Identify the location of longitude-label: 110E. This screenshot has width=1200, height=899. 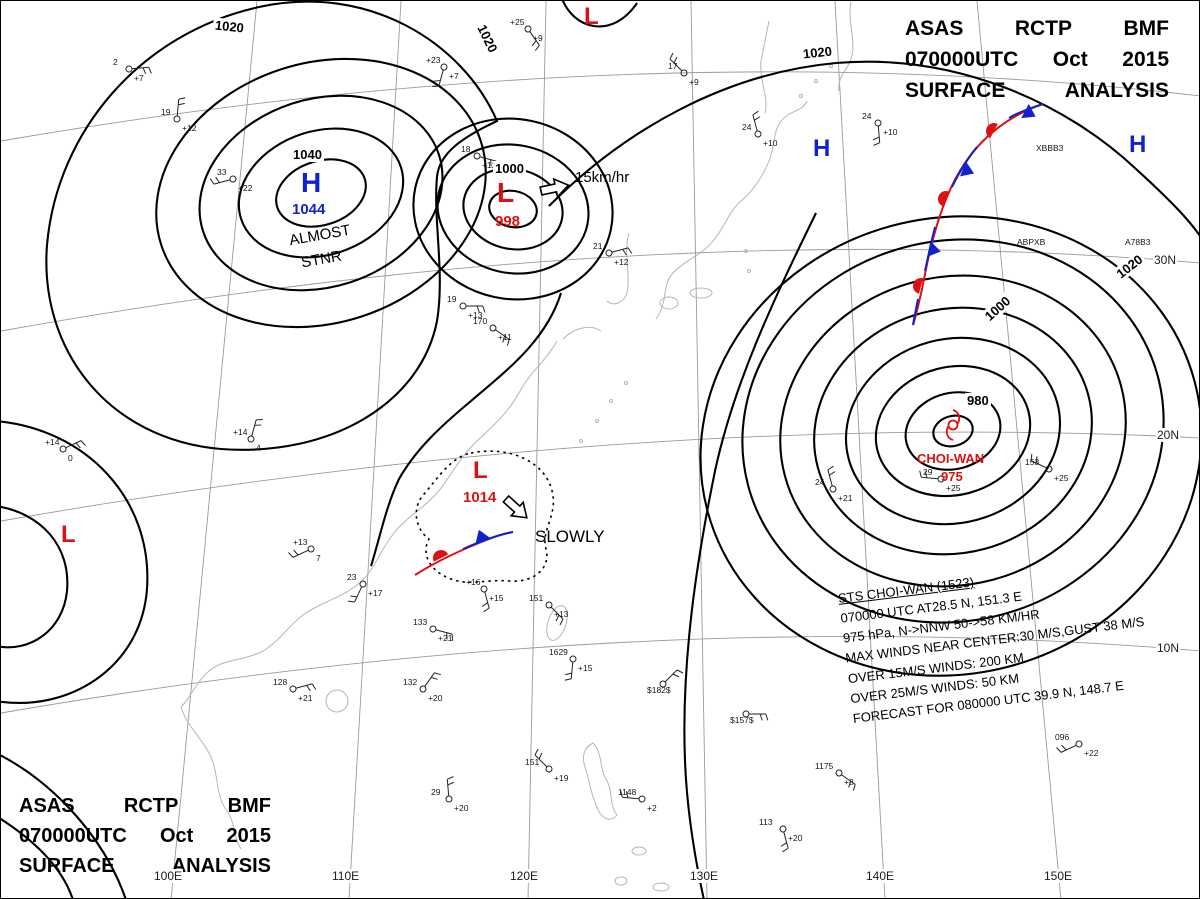
(346, 876).